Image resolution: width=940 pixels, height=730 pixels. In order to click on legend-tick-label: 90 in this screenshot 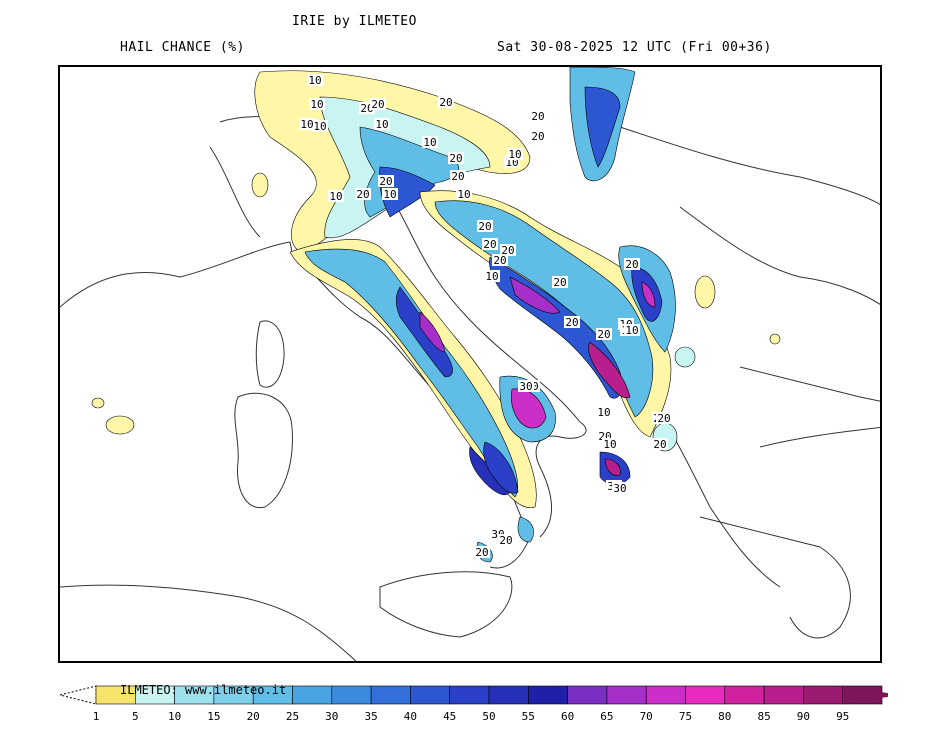, I will do `click(803, 716)`.